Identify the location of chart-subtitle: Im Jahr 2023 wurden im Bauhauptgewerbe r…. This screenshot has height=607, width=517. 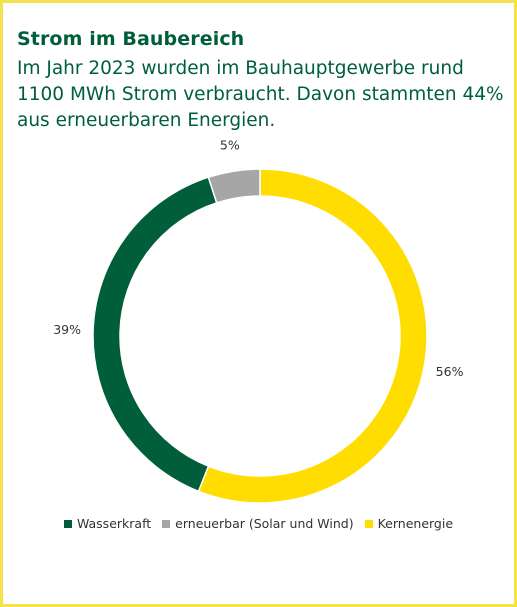
(260, 94).